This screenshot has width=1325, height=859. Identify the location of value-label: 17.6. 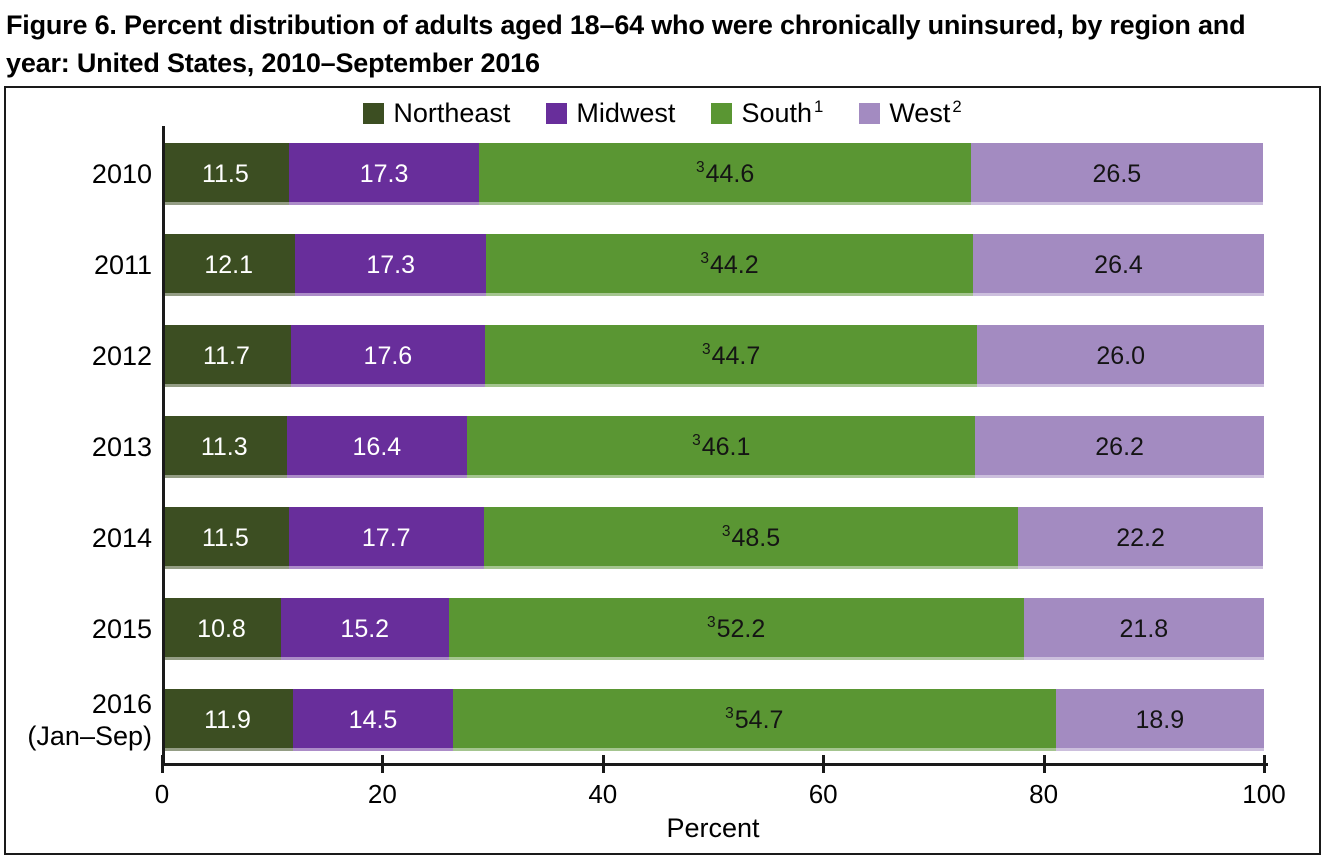
(388, 355).